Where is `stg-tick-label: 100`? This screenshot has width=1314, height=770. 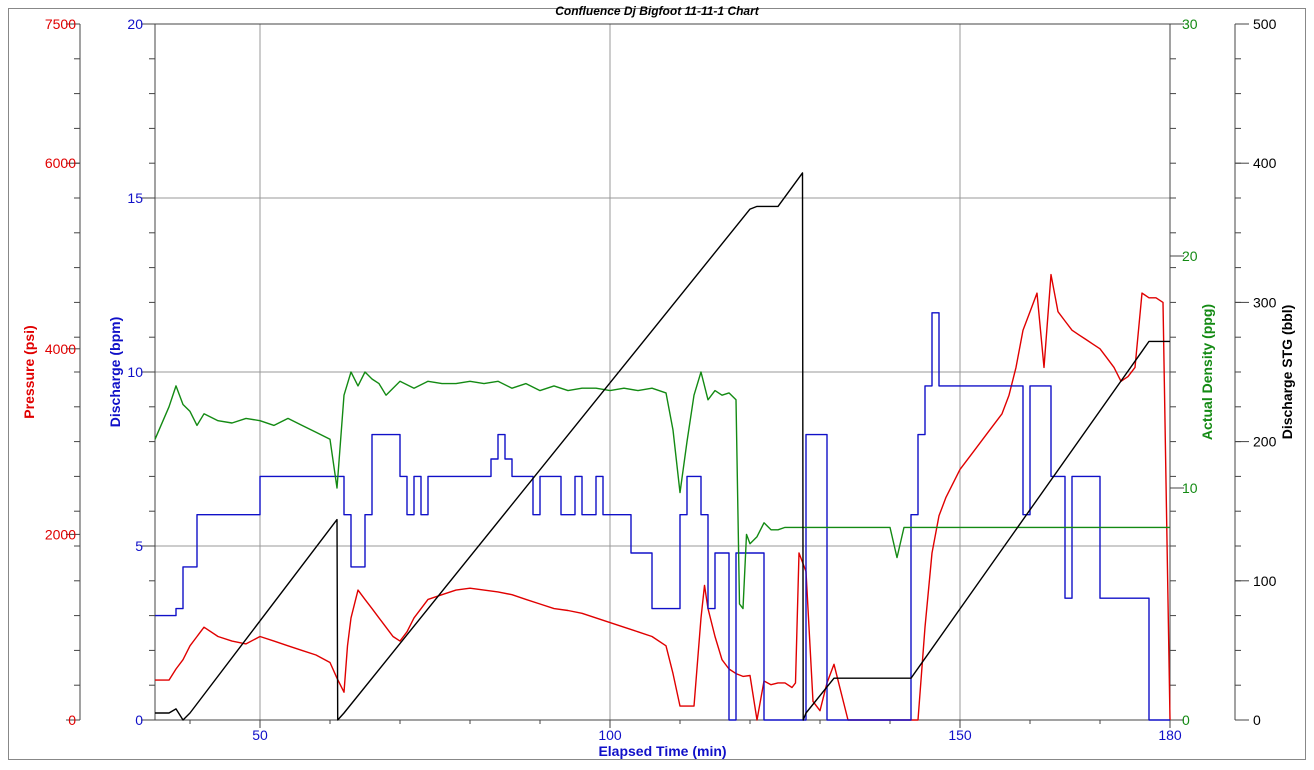
stg-tick-label: 100 is located at coordinates (1265, 581).